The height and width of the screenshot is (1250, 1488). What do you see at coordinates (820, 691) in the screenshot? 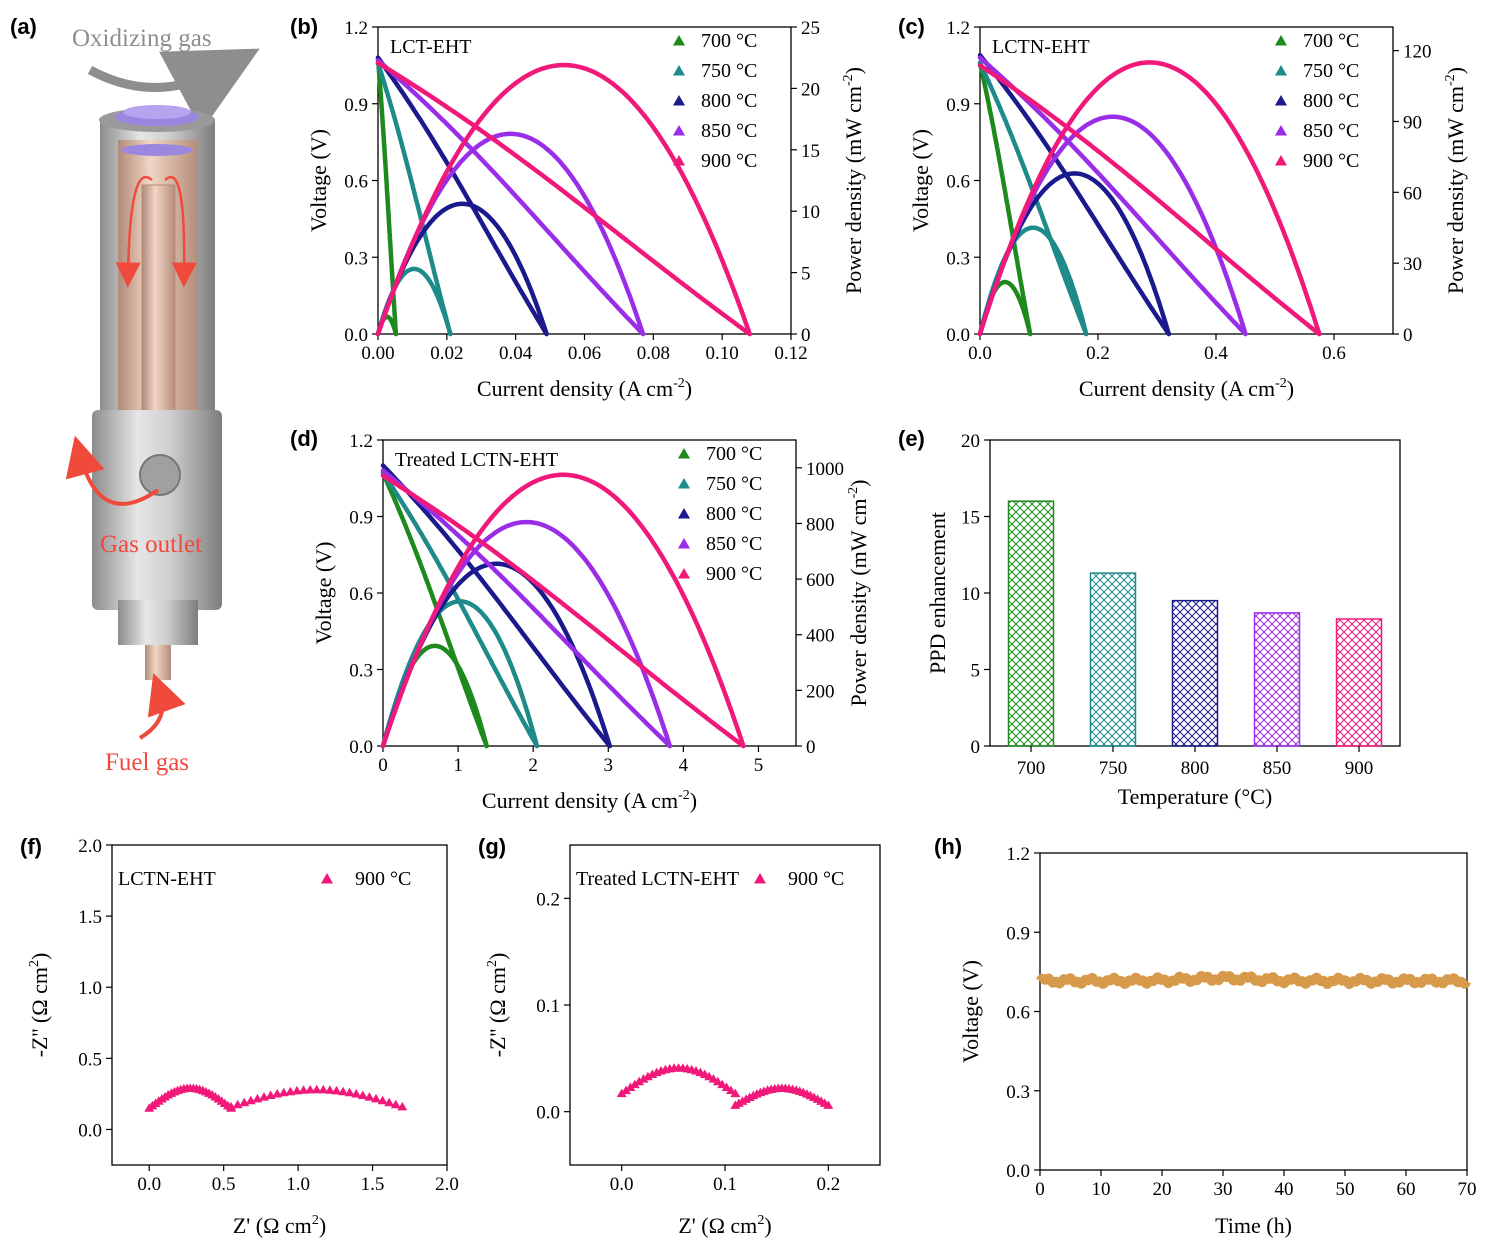
I see `y2-tick-label-d: 200` at bounding box center [820, 691].